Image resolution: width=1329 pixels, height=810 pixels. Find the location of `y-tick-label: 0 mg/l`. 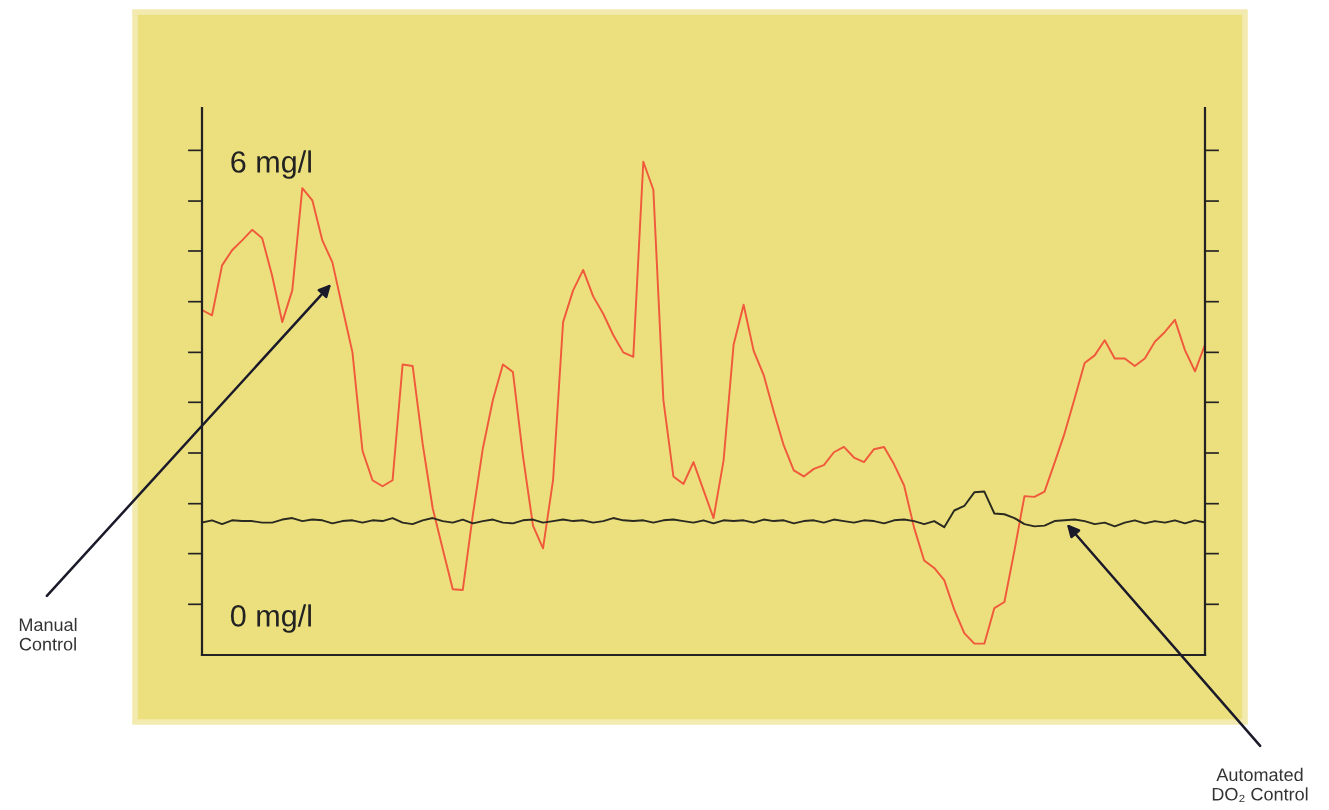

y-tick-label: 0 mg/l is located at coordinates (270, 618).